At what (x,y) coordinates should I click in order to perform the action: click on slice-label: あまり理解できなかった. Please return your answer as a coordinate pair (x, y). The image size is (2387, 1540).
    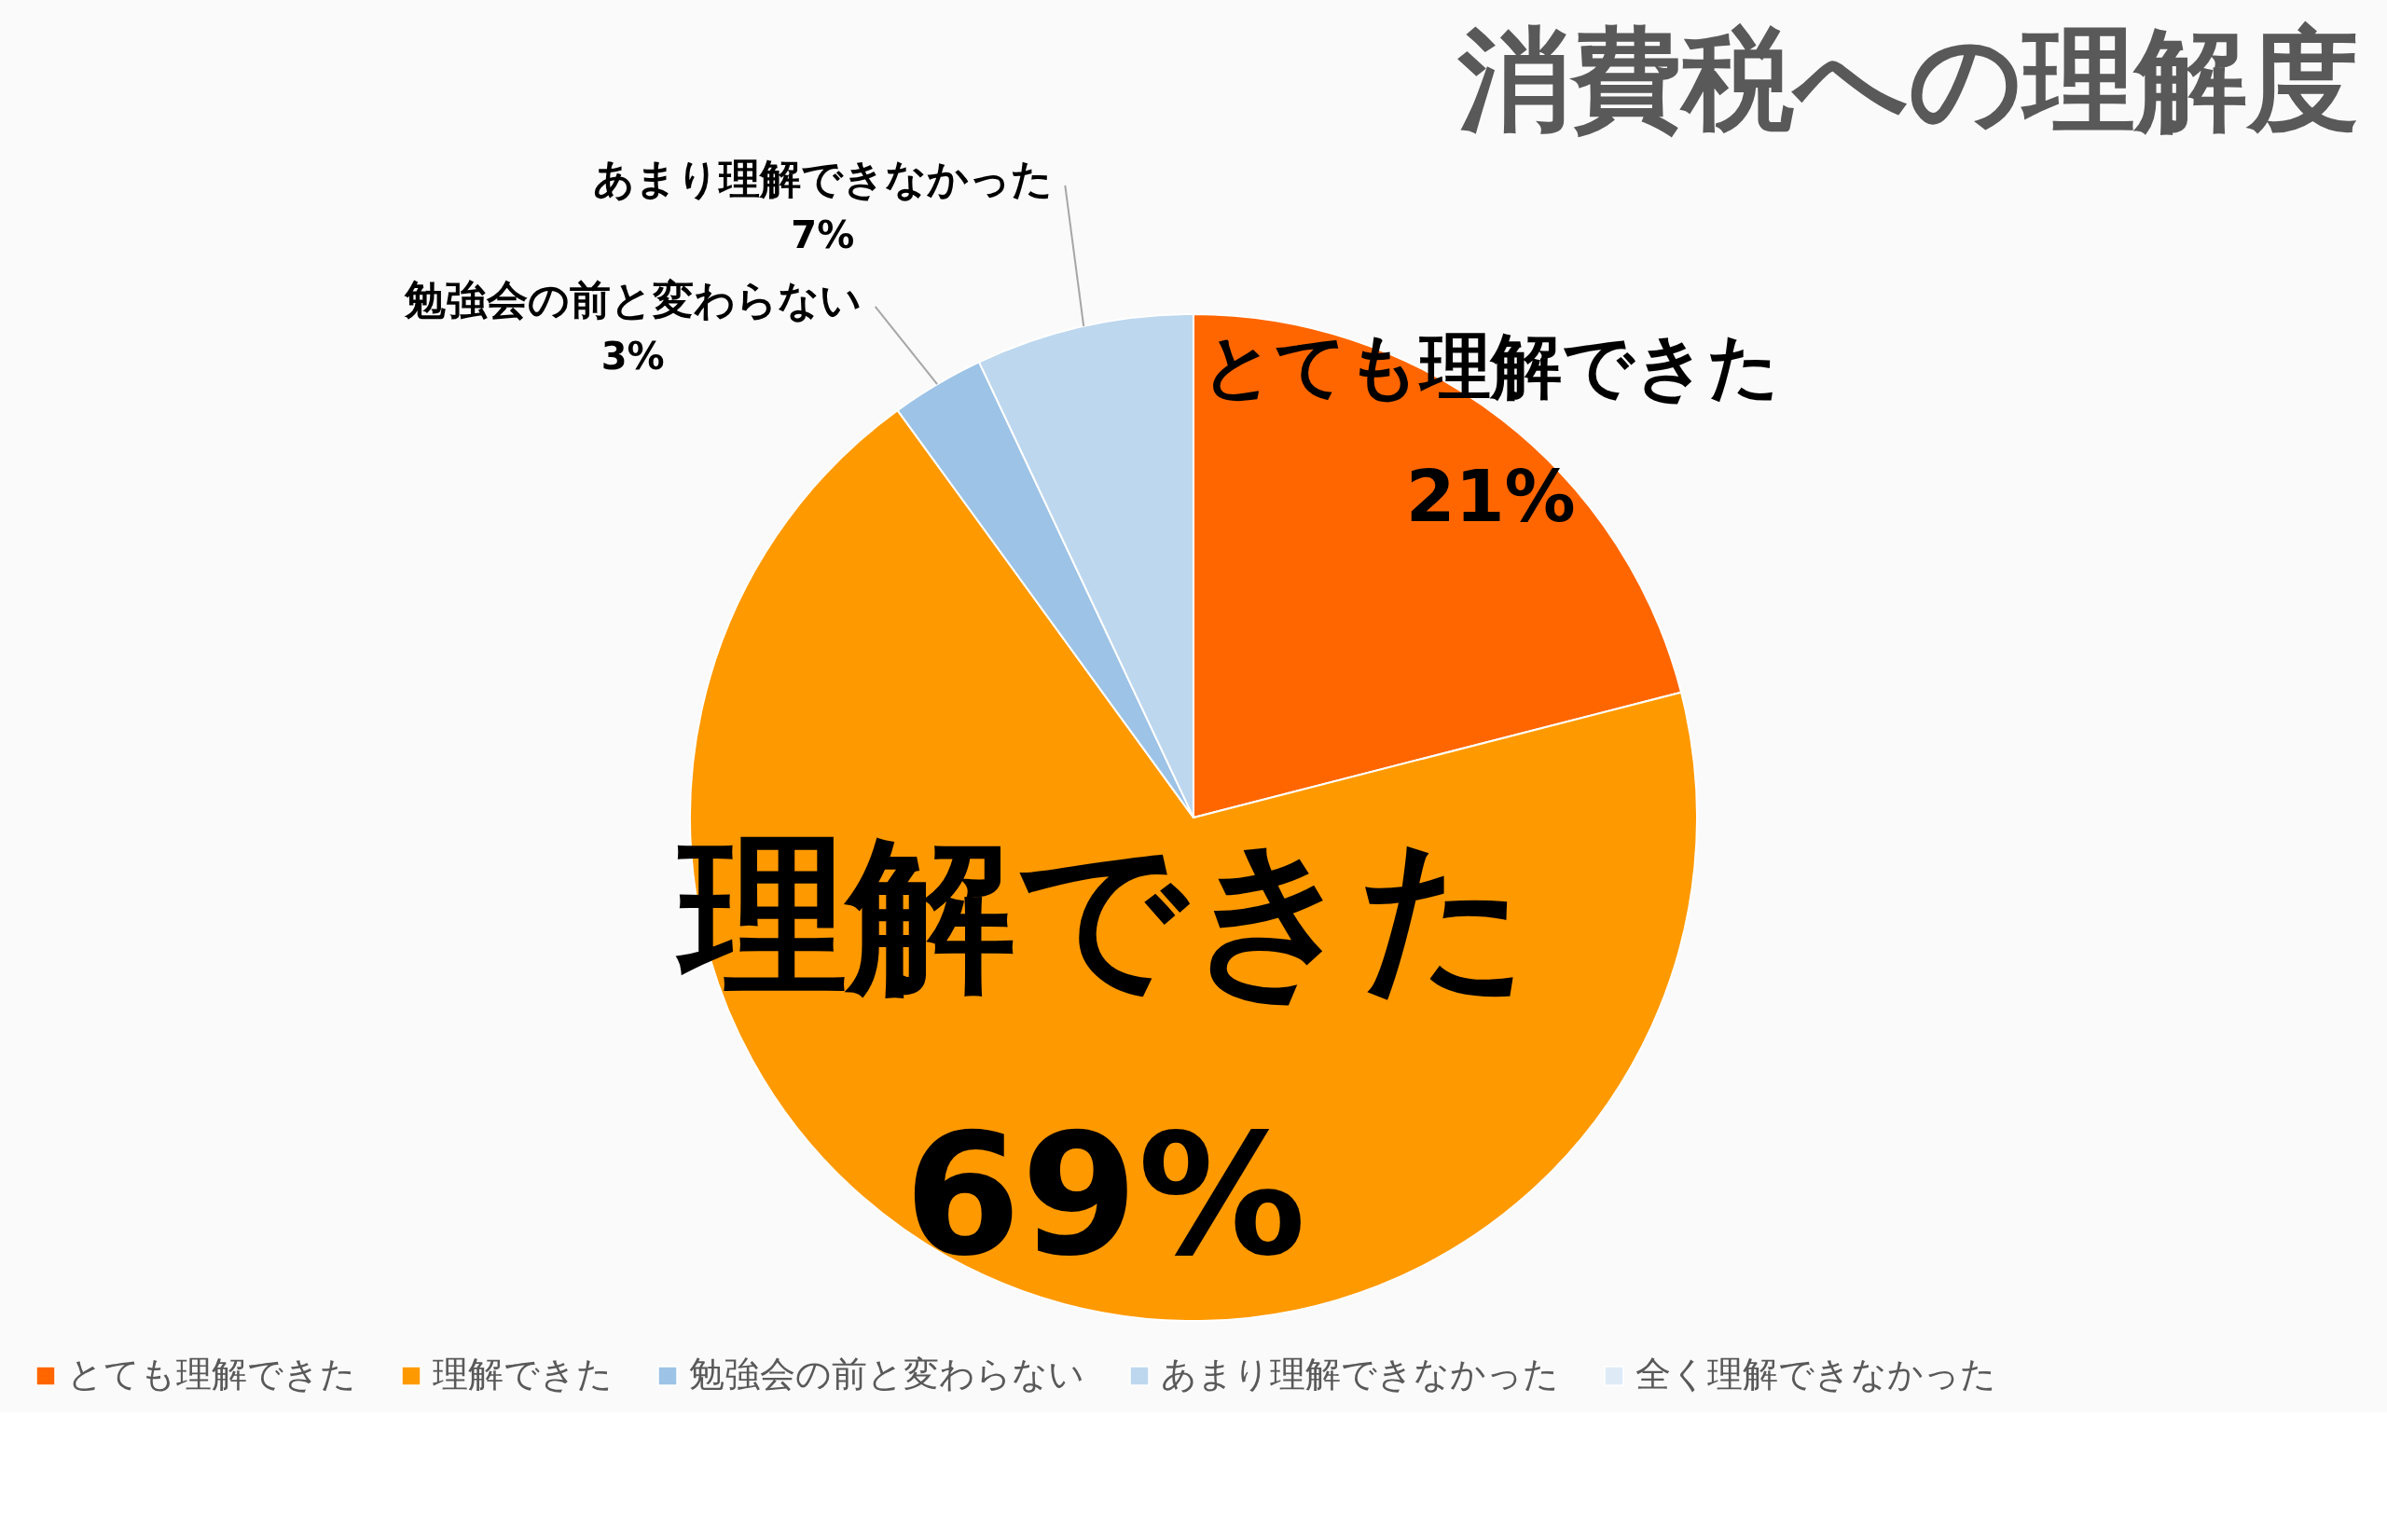
    Looking at the image, I should click on (822, 178).